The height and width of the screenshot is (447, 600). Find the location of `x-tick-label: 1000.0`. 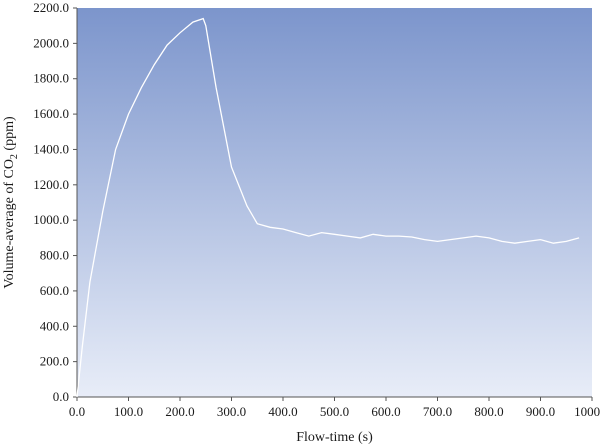

x-tick-label: 1000.0 is located at coordinates (587, 411).